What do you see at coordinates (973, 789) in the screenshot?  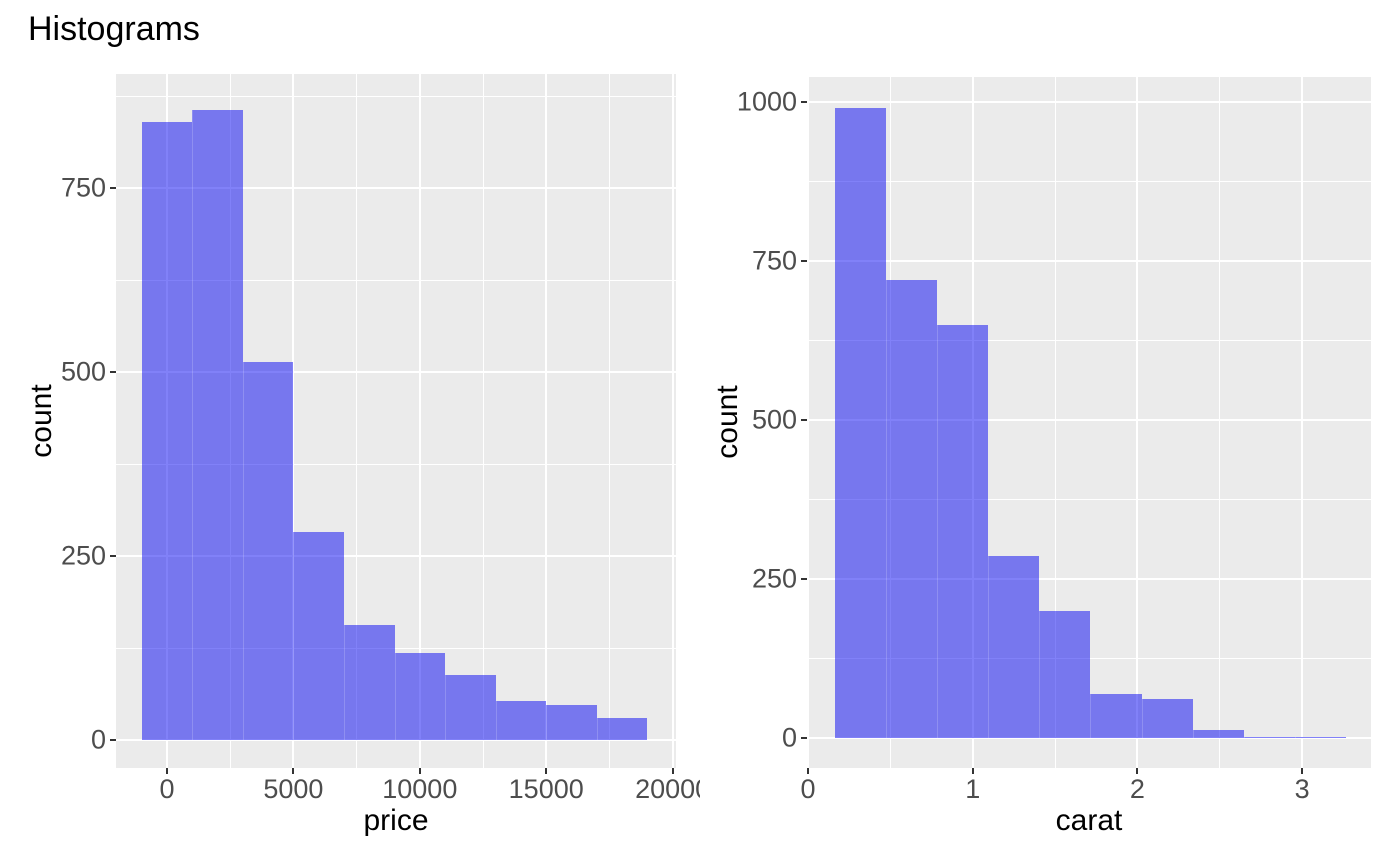 I see `x-tick-label: 1` at bounding box center [973, 789].